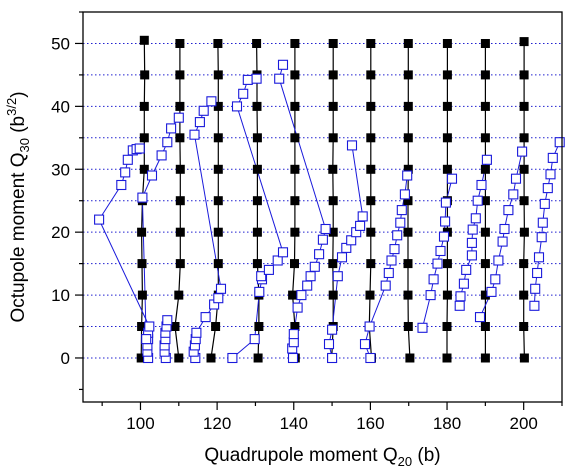  I want to click on blue-series-line, so click(501, 234).